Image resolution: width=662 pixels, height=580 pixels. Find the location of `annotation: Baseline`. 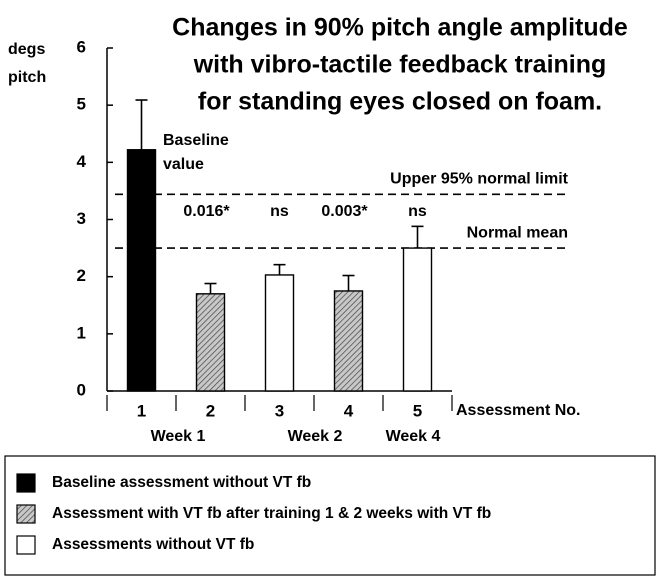

annotation: Baseline is located at coordinates (196, 140).